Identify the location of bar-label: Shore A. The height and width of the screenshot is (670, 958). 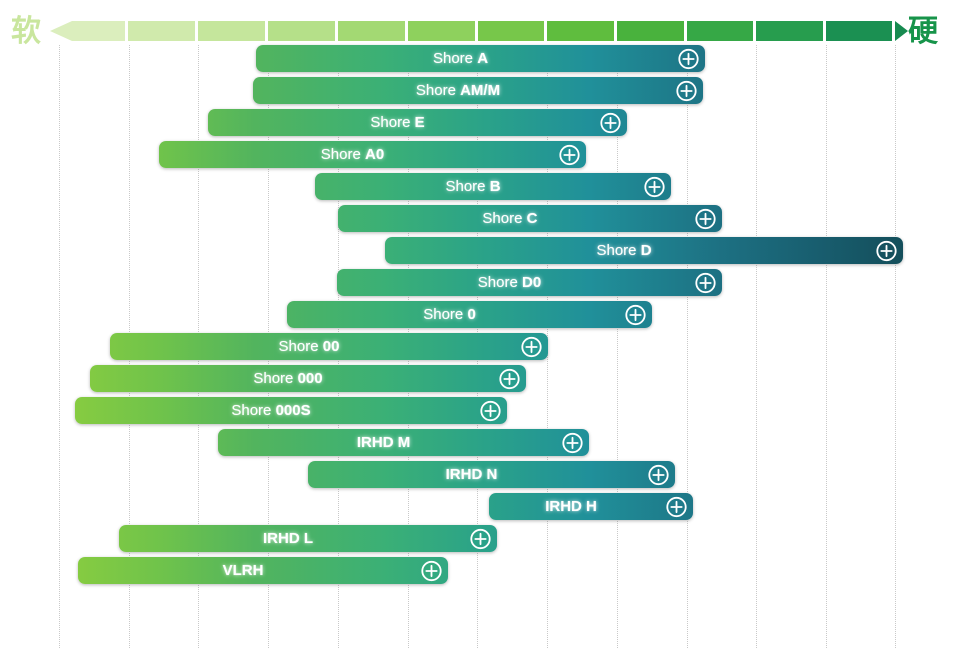
(460, 58).